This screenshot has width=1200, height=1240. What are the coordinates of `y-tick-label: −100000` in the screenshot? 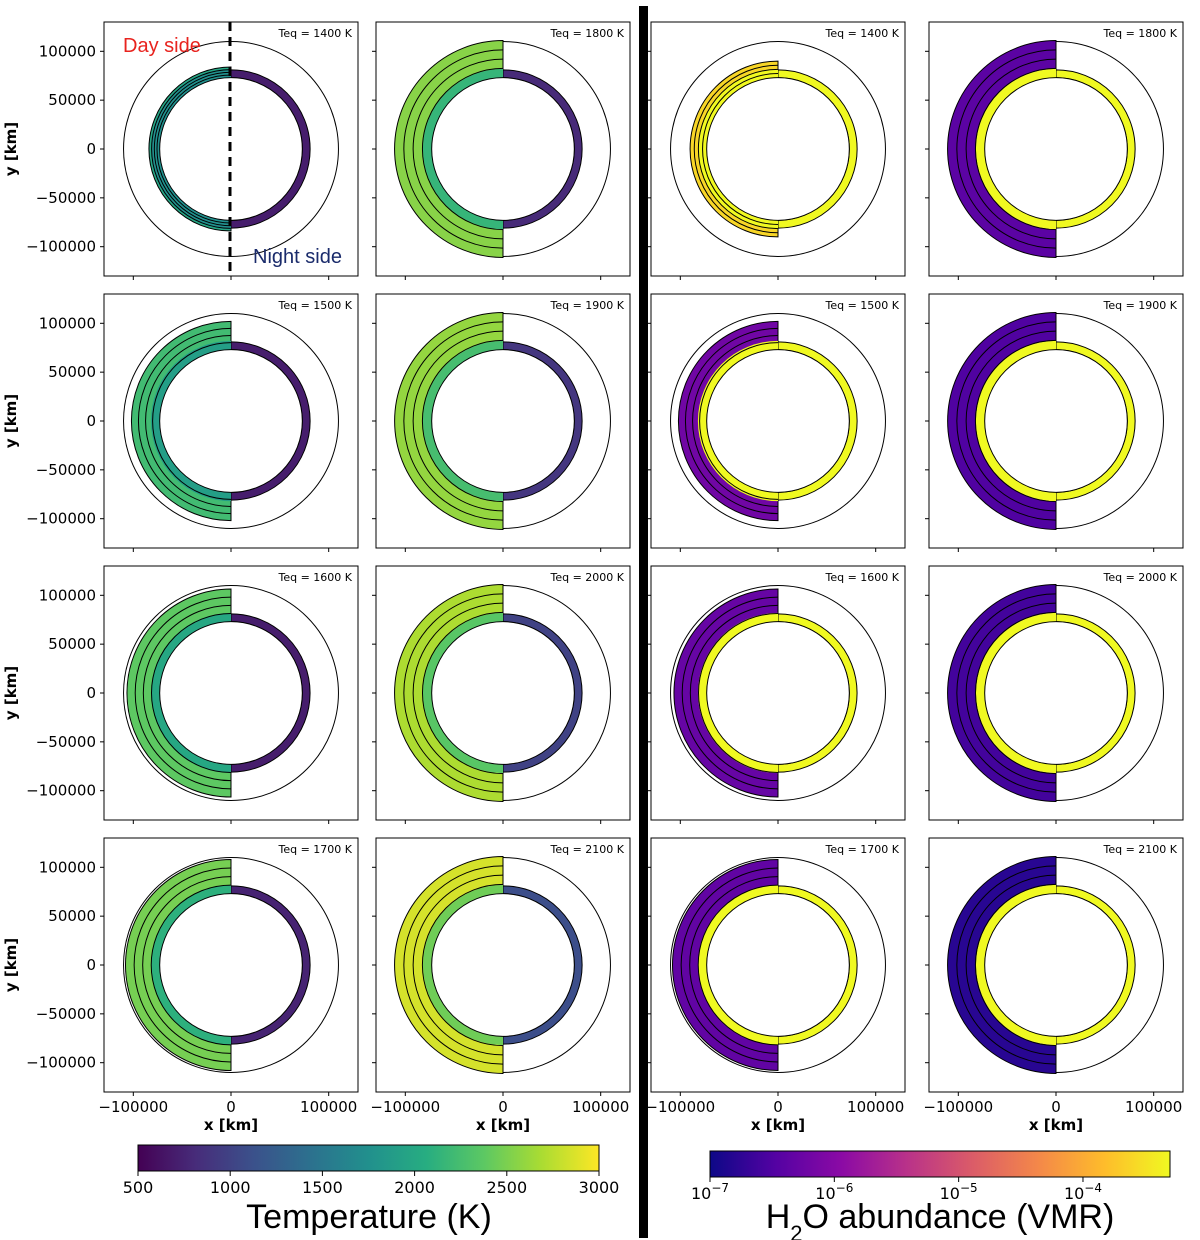 It's located at (61, 791).